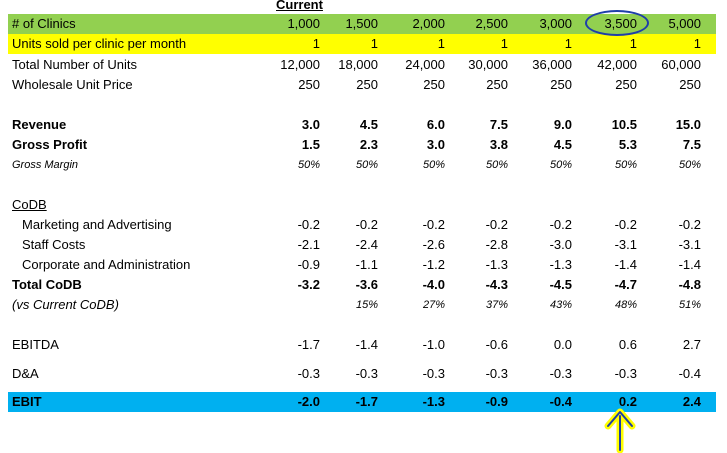 This screenshot has height=453, width=727. I want to click on cell: -0.9, so click(308, 264).